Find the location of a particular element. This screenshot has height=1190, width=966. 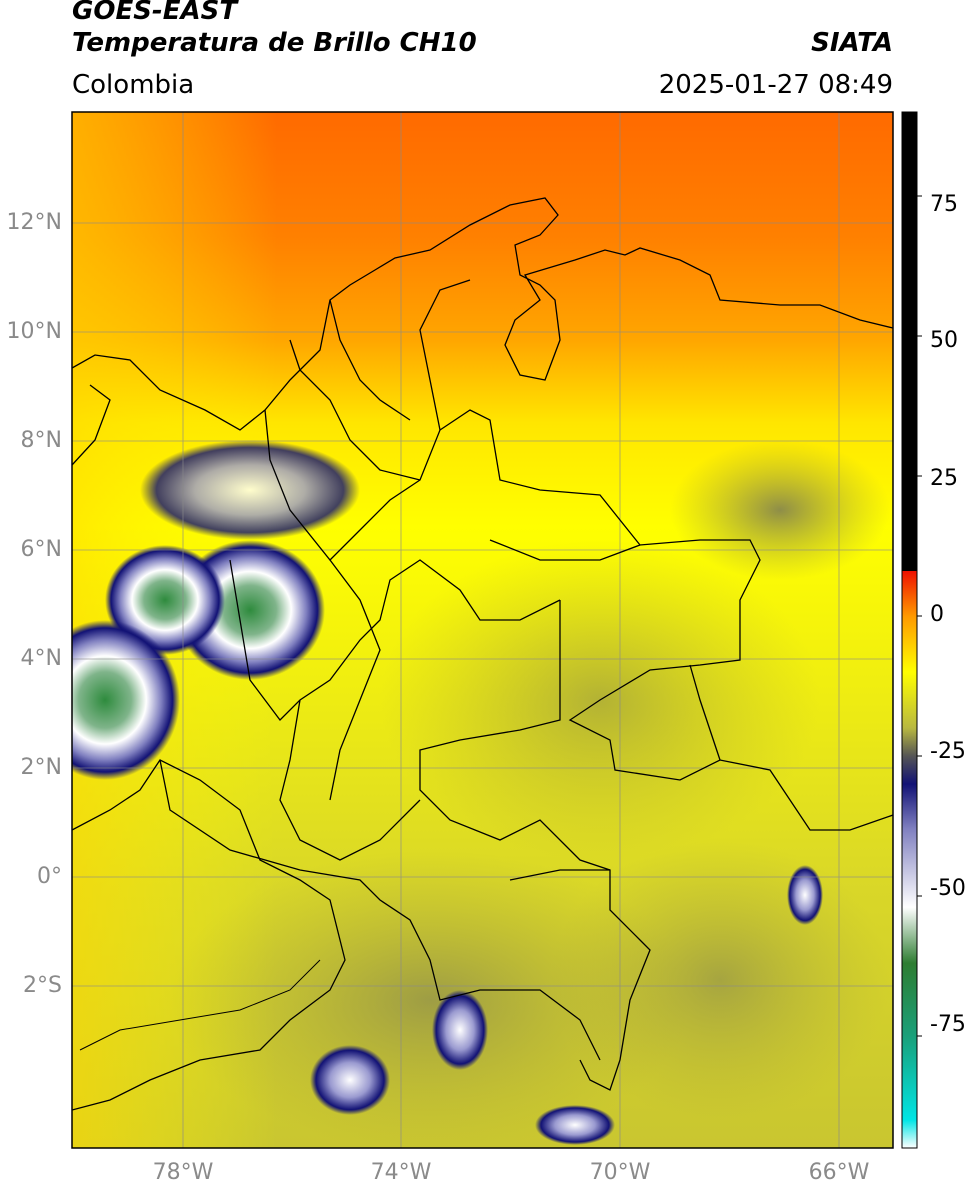

datetime-label: 2025-01-27 08:49 is located at coordinates (775, 85).